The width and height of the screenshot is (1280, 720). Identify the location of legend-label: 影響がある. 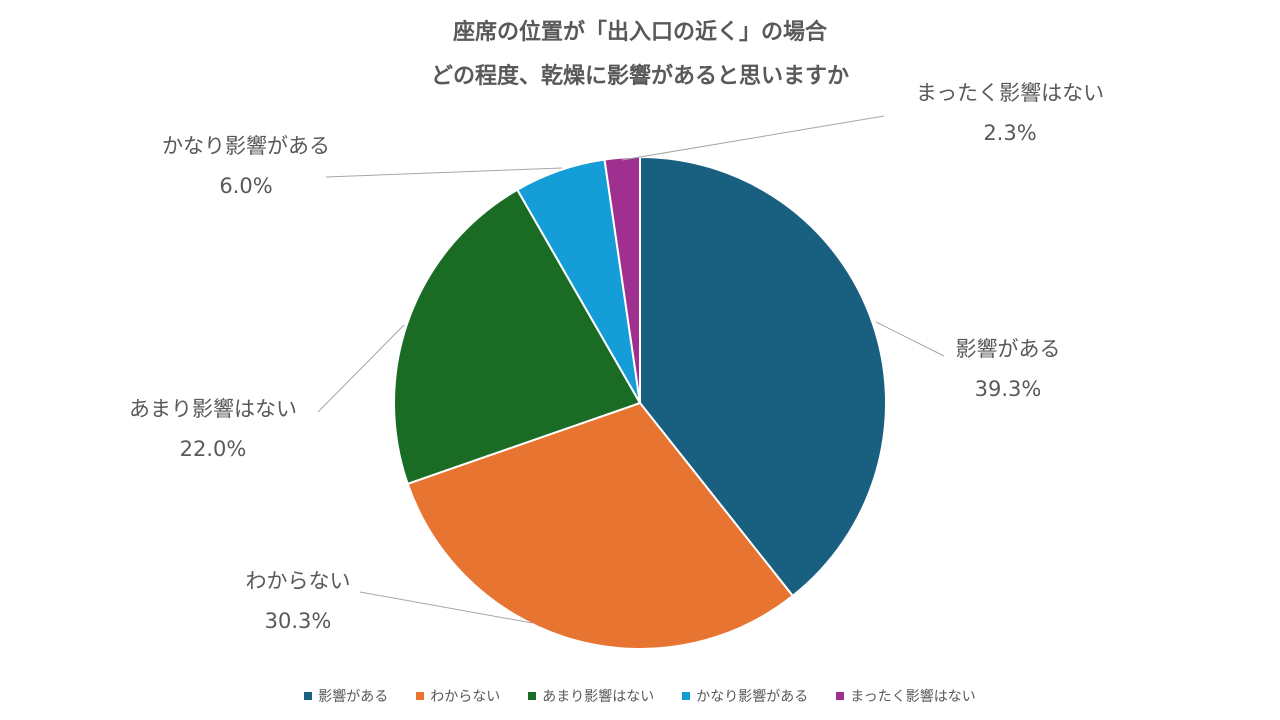
(353, 697).